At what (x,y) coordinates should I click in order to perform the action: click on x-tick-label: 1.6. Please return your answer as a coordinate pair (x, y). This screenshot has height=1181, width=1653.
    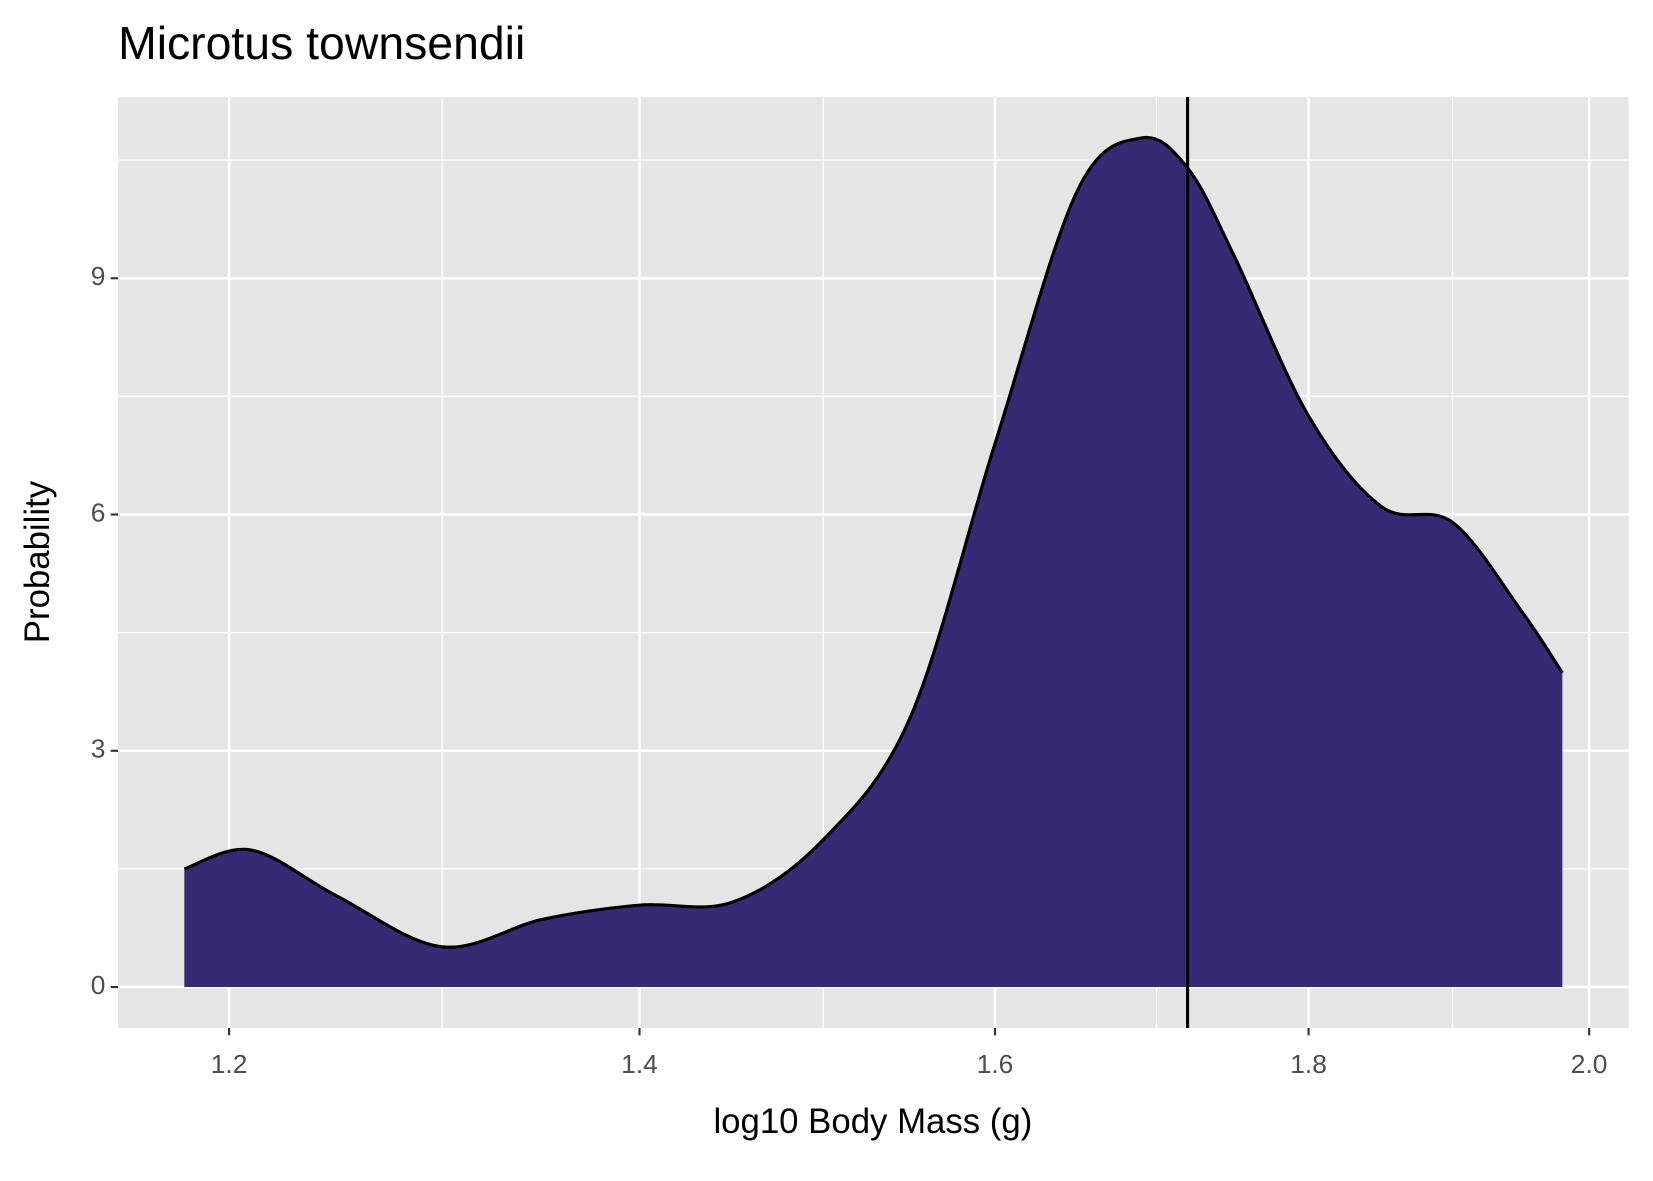
    Looking at the image, I should click on (995, 1064).